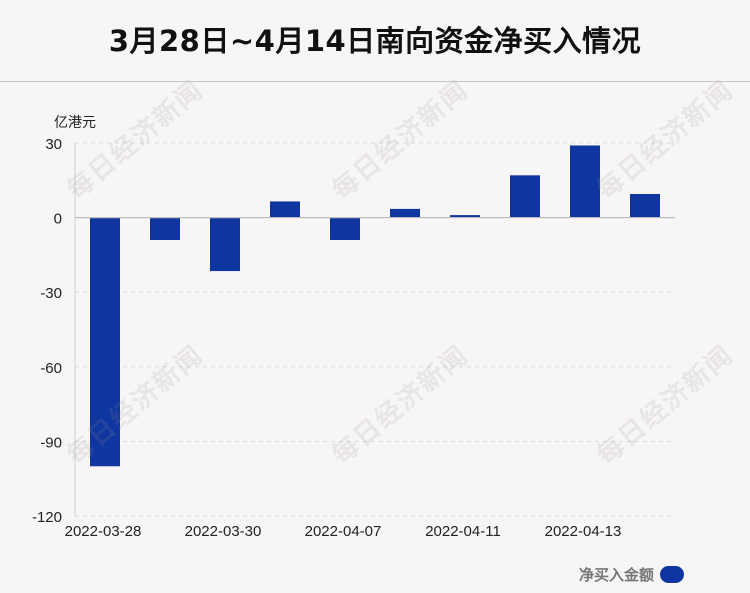 The height and width of the screenshot is (593, 750). What do you see at coordinates (51, 293) in the screenshot?
I see `y-tick-label: -30` at bounding box center [51, 293].